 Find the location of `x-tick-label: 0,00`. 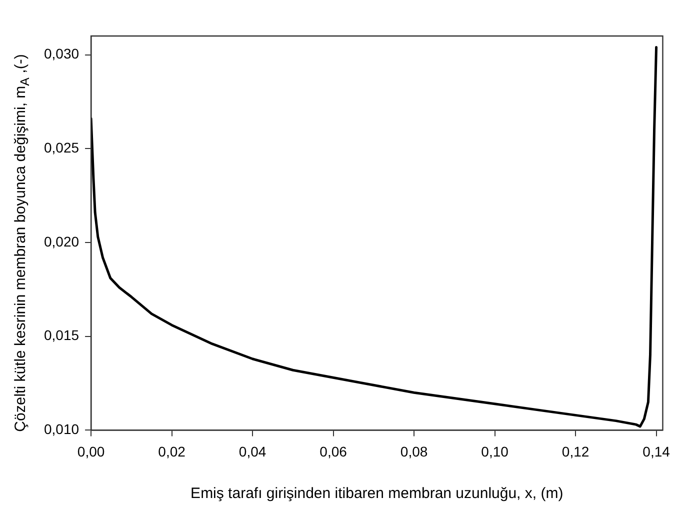

x-tick-label: 0,00 is located at coordinates (91, 451).